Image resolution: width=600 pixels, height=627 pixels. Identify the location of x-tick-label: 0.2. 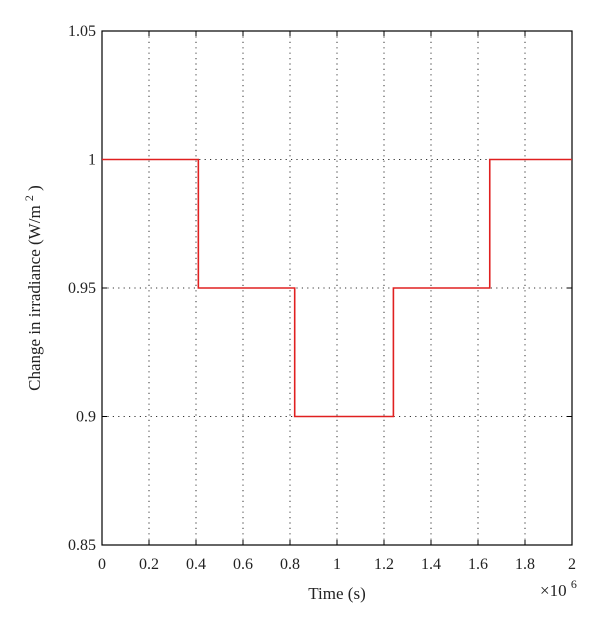
(149, 564).